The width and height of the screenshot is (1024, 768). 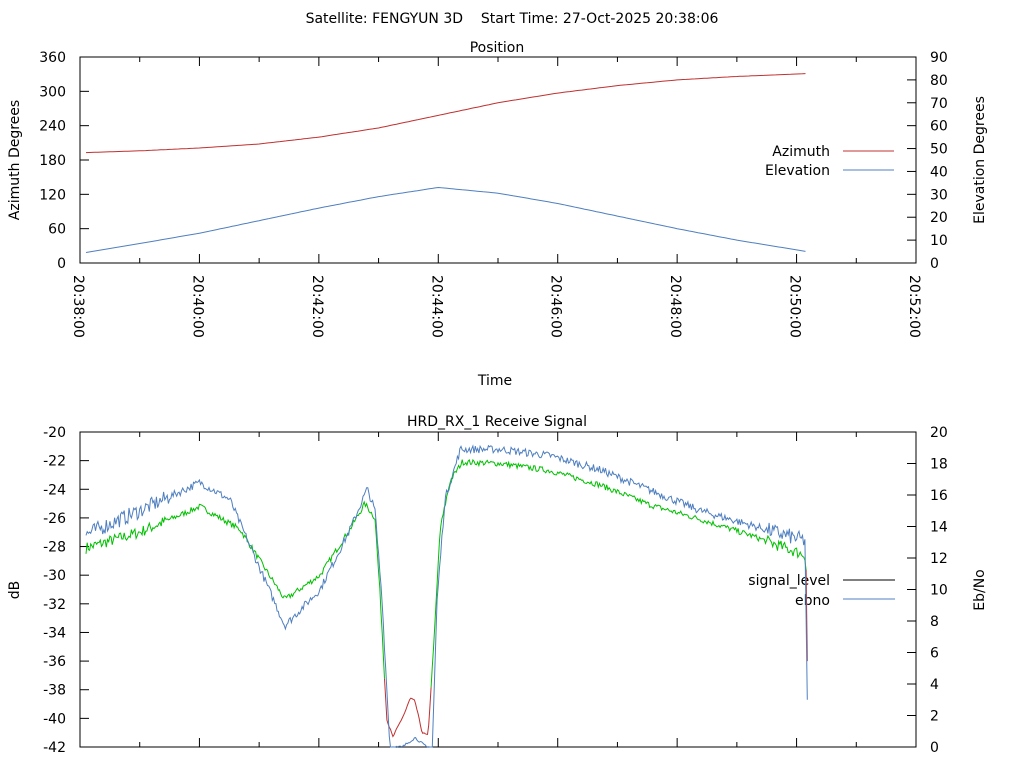 What do you see at coordinates (939, 195) in the screenshot?
I see `y2-tick-label: 30` at bounding box center [939, 195].